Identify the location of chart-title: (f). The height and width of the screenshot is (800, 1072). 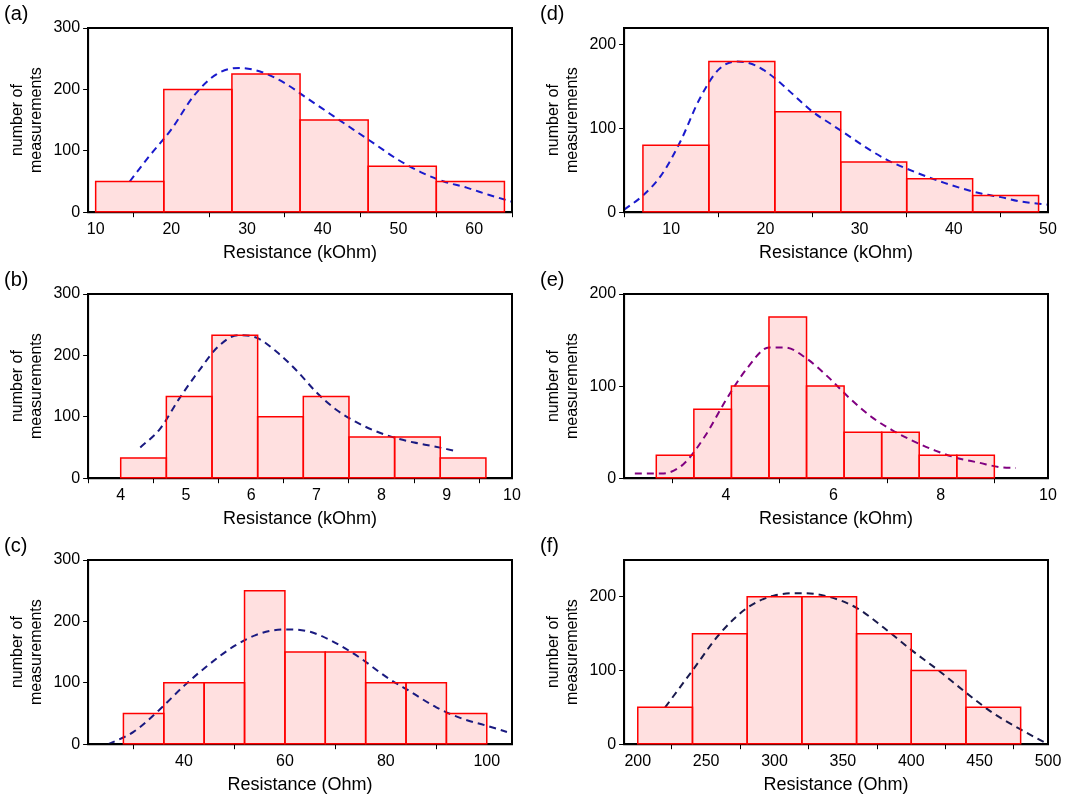
(549, 544).